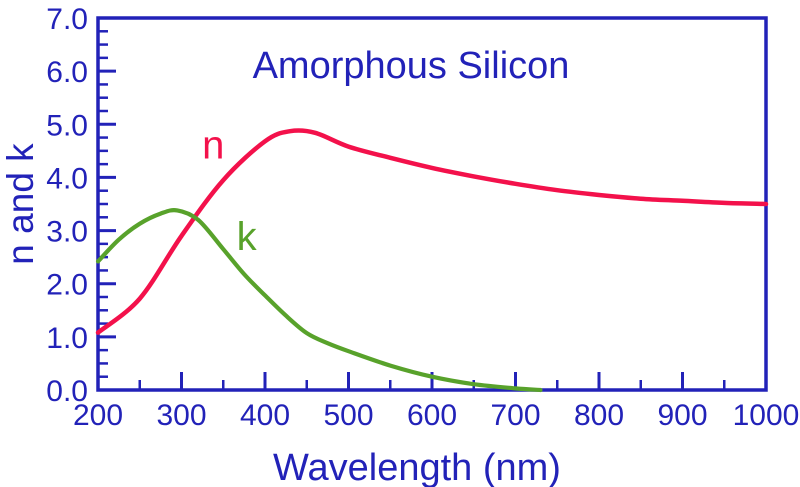 This screenshot has width=800, height=487. What do you see at coordinates (67, 391) in the screenshot?
I see `y-tick-label-0: 0.0` at bounding box center [67, 391].